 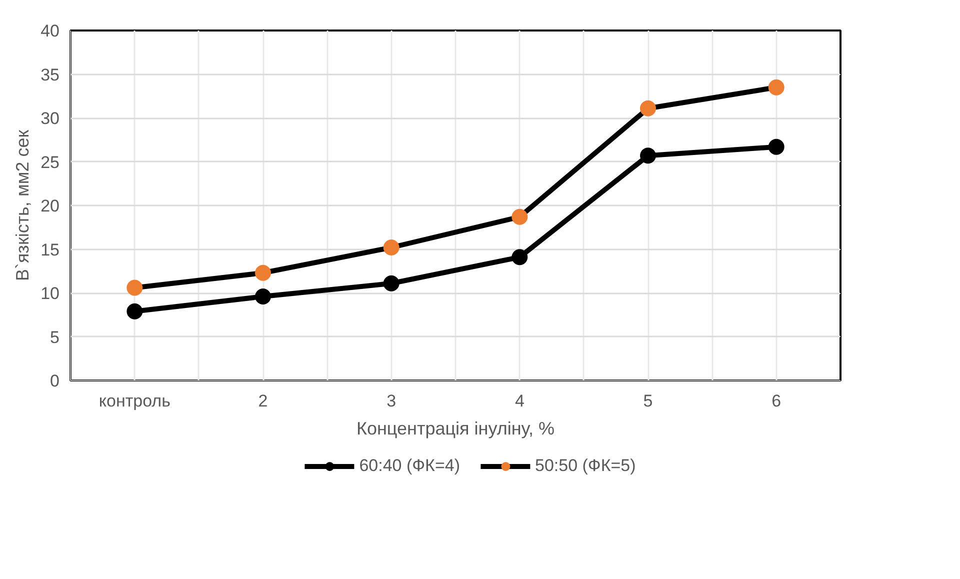 I want to click on y-tick-label: 25, so click(x=50, y=162).